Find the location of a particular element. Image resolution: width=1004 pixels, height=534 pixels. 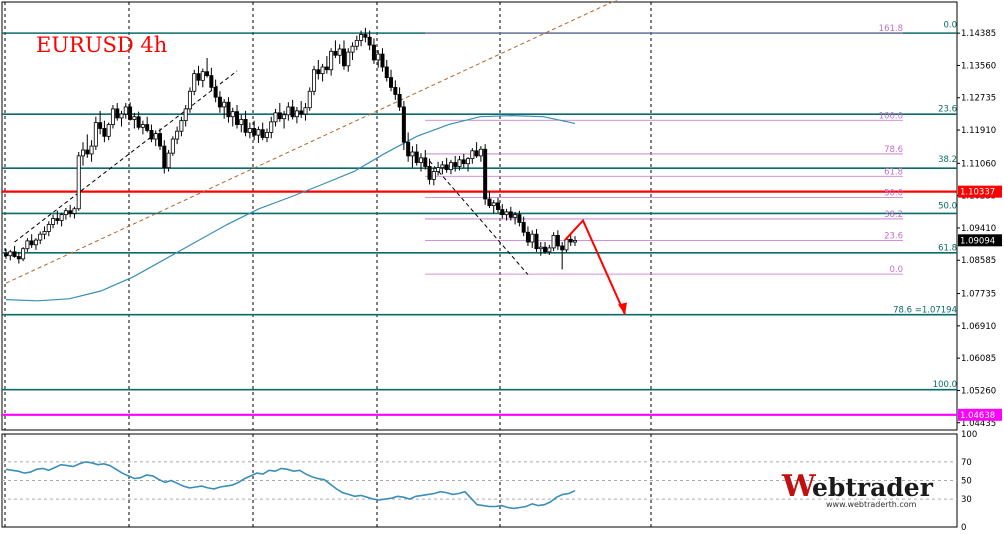

price-tick-label: 1.13560 is located at coordinates (978, 66).